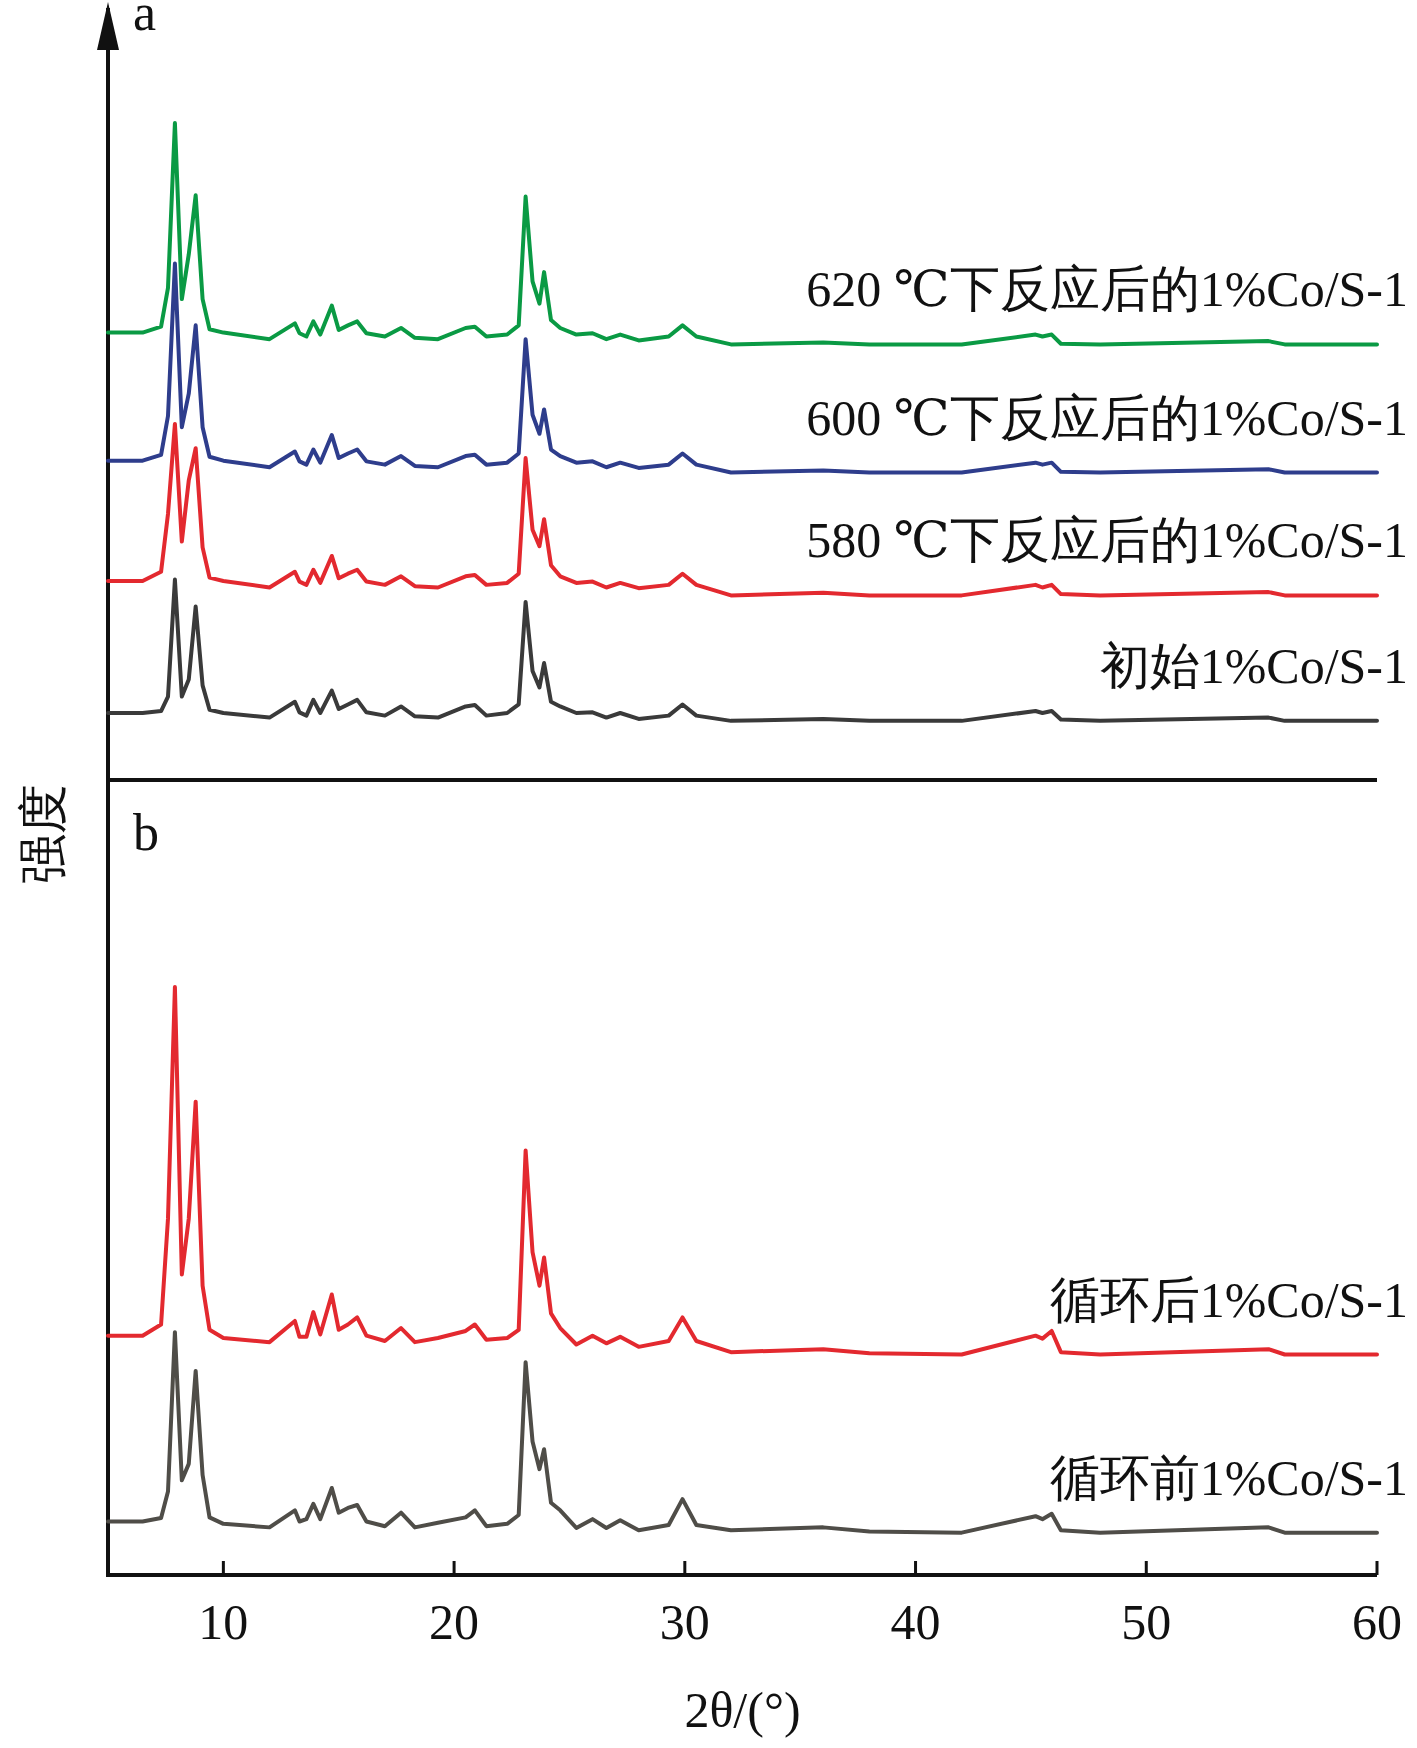 The width and height of the screenshot is (1417, 1748). Describe the element at coordinates (454, 1622) in the screenshot. I see `x-tick-label: 20` at that location.